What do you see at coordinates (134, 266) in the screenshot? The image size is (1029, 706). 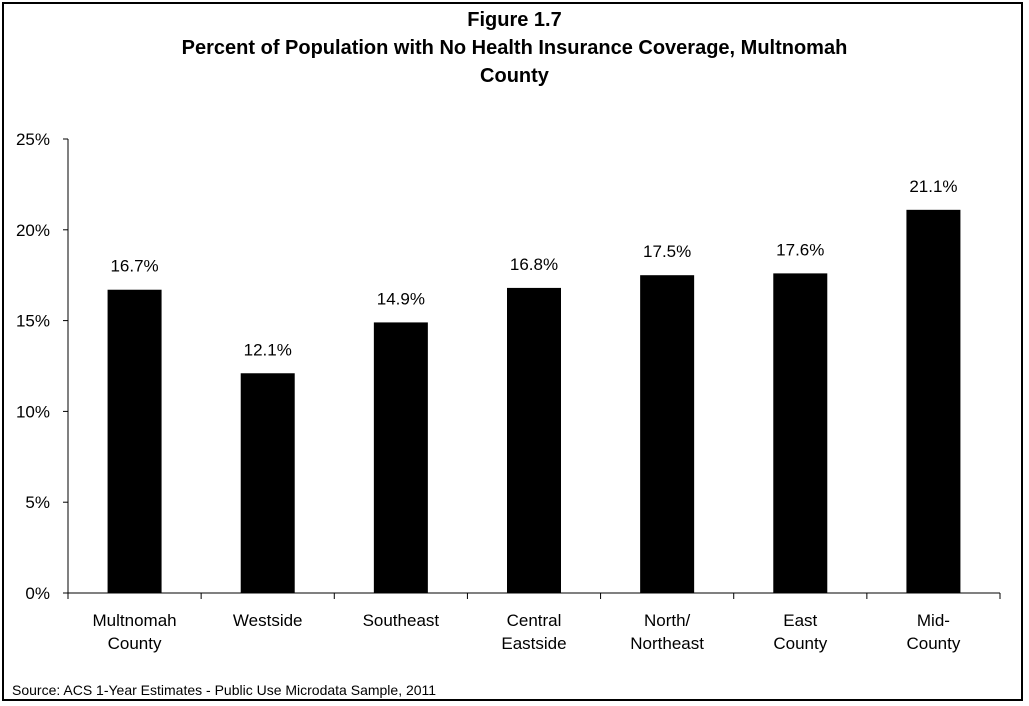 I see `data-label: 16.7%` at bounding box center [134, 266].